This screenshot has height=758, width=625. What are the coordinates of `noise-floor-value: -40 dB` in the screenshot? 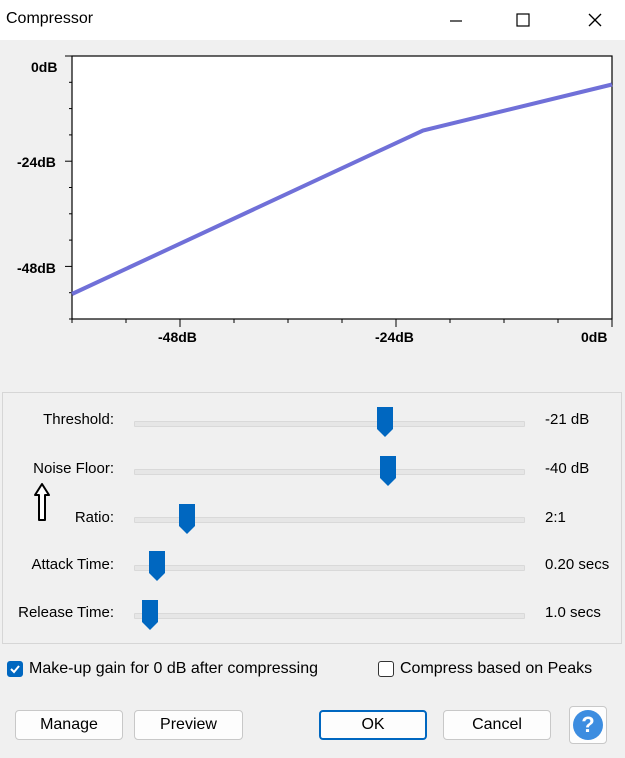 It's located at (567, 468).